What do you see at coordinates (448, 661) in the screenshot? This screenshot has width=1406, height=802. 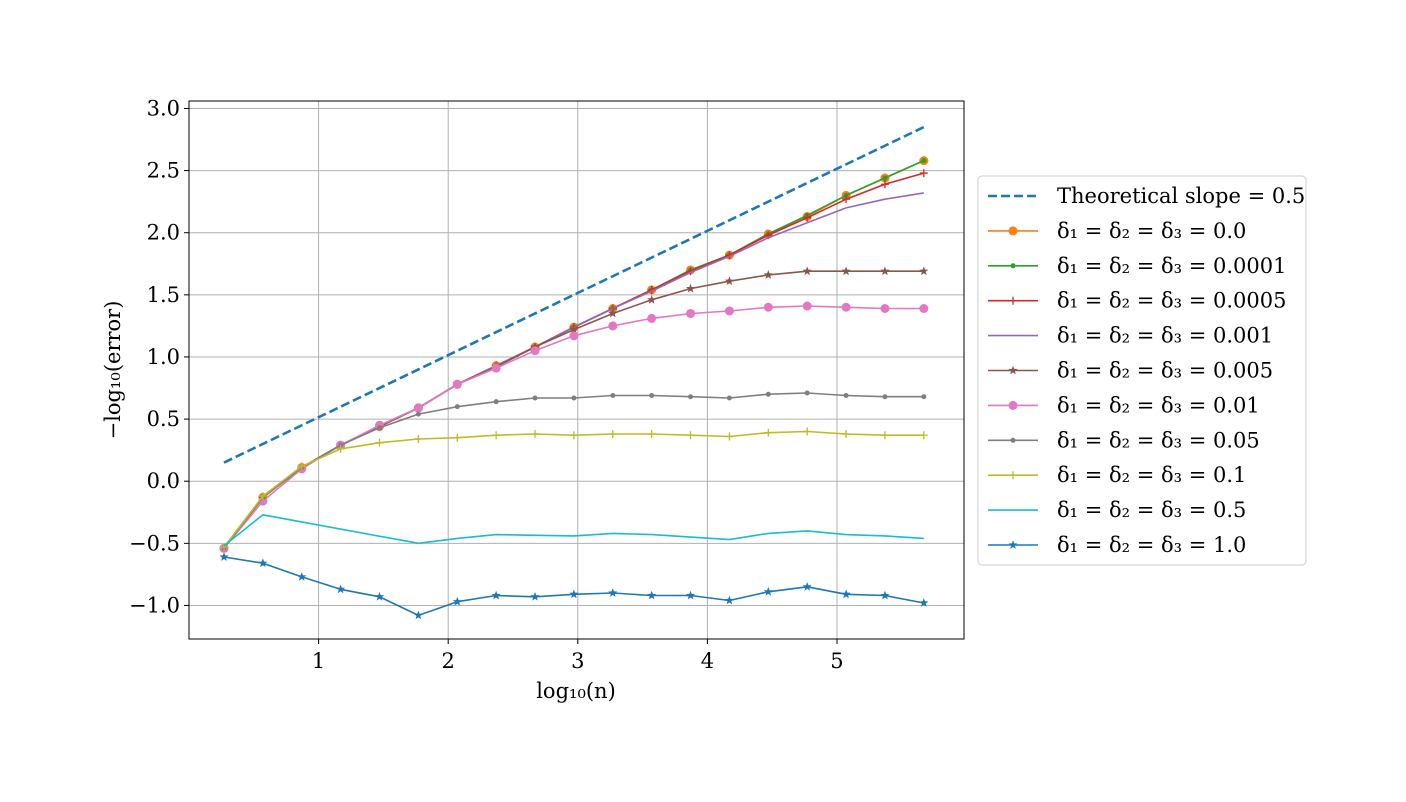 I see `x-tick-label: 2` at bounding box center [448, 661].